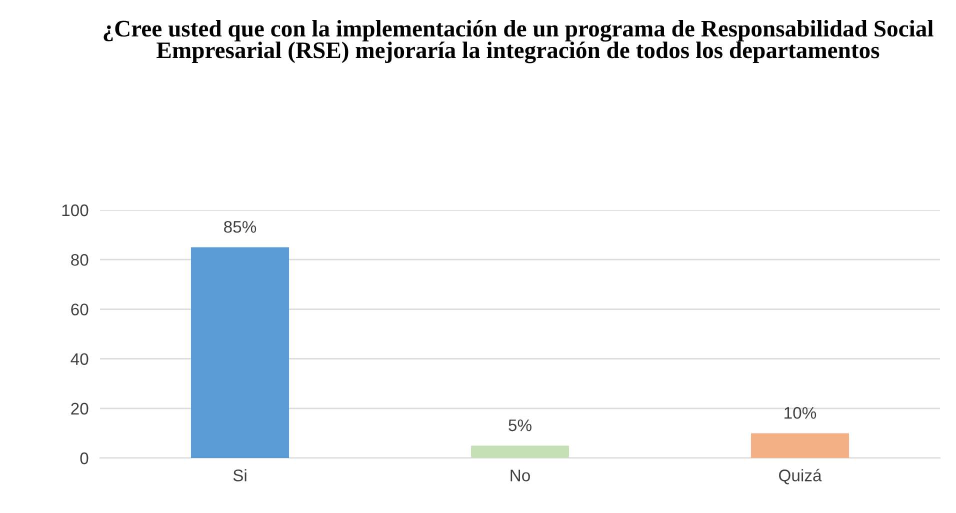 The image size is (956, 513). Describe the element at coordinates (520, 476) in the screenshot. I see `x-tick-label: No` at that location.